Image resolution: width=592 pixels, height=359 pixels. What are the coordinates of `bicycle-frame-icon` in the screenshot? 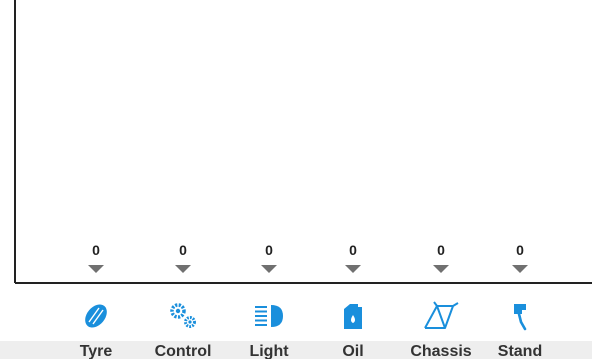 It's located at (441, 315).